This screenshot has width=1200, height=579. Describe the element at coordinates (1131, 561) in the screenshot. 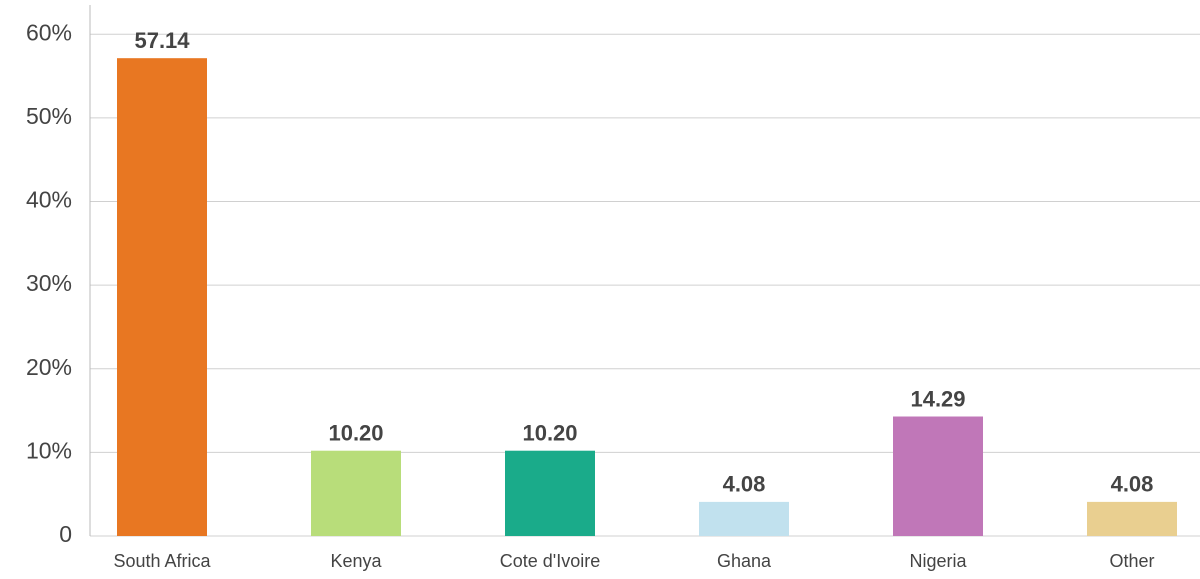

I see `x-tick-label: Other` at that location.